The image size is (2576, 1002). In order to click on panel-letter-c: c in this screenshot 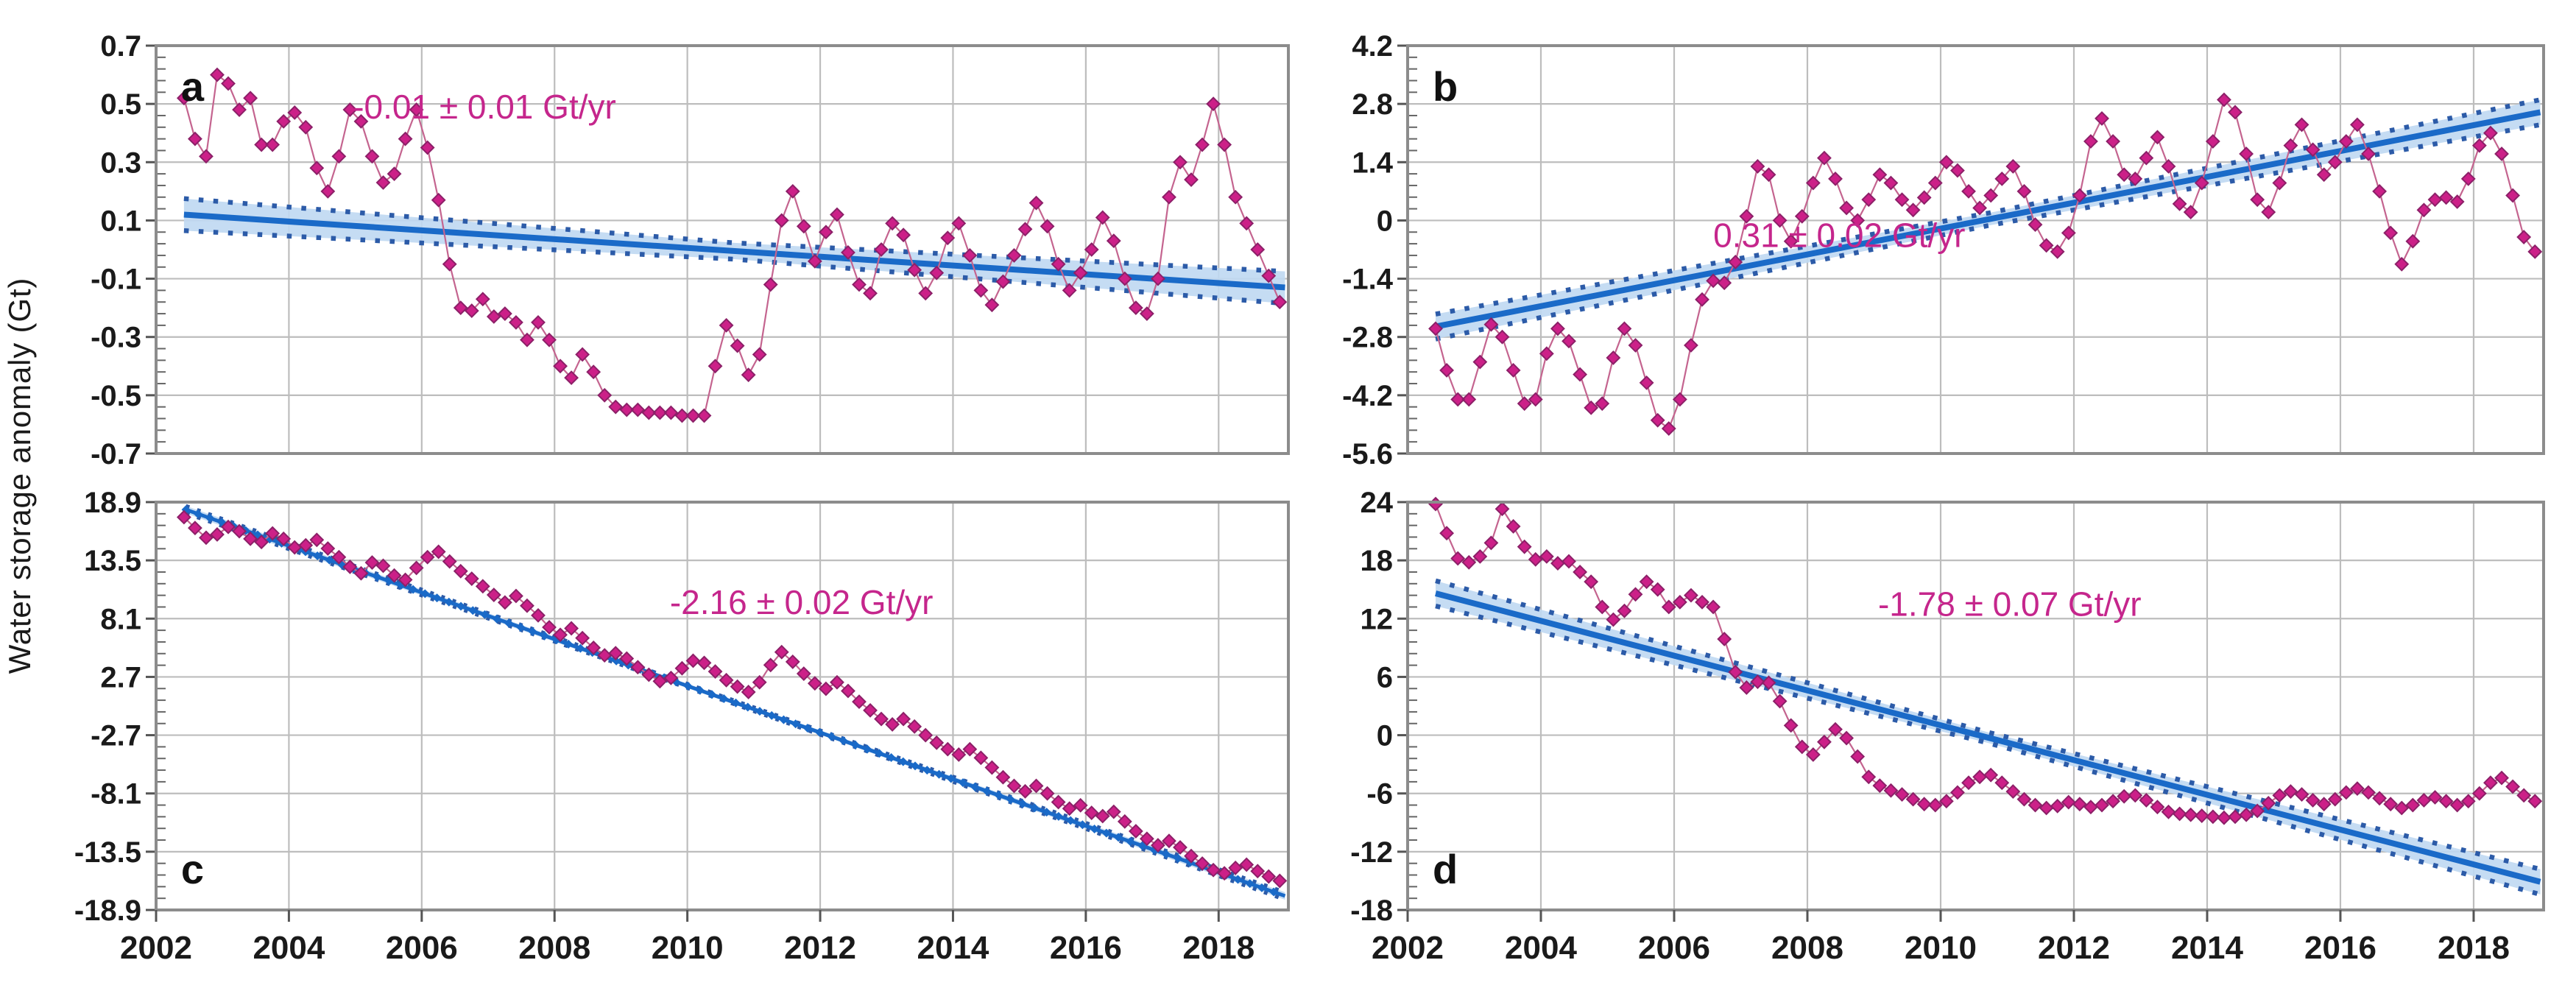, I will do `click(192, 869)`.